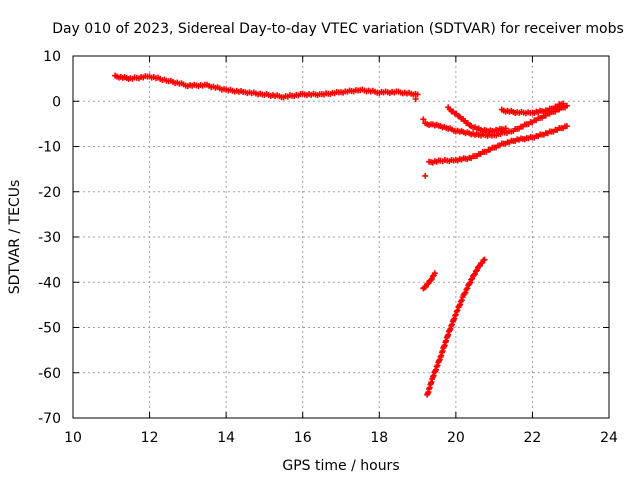  Describe the element at coordinates (15, 237) in the screenshot. I see `y-axis-label: SDTVAR / TECUs` at that location.